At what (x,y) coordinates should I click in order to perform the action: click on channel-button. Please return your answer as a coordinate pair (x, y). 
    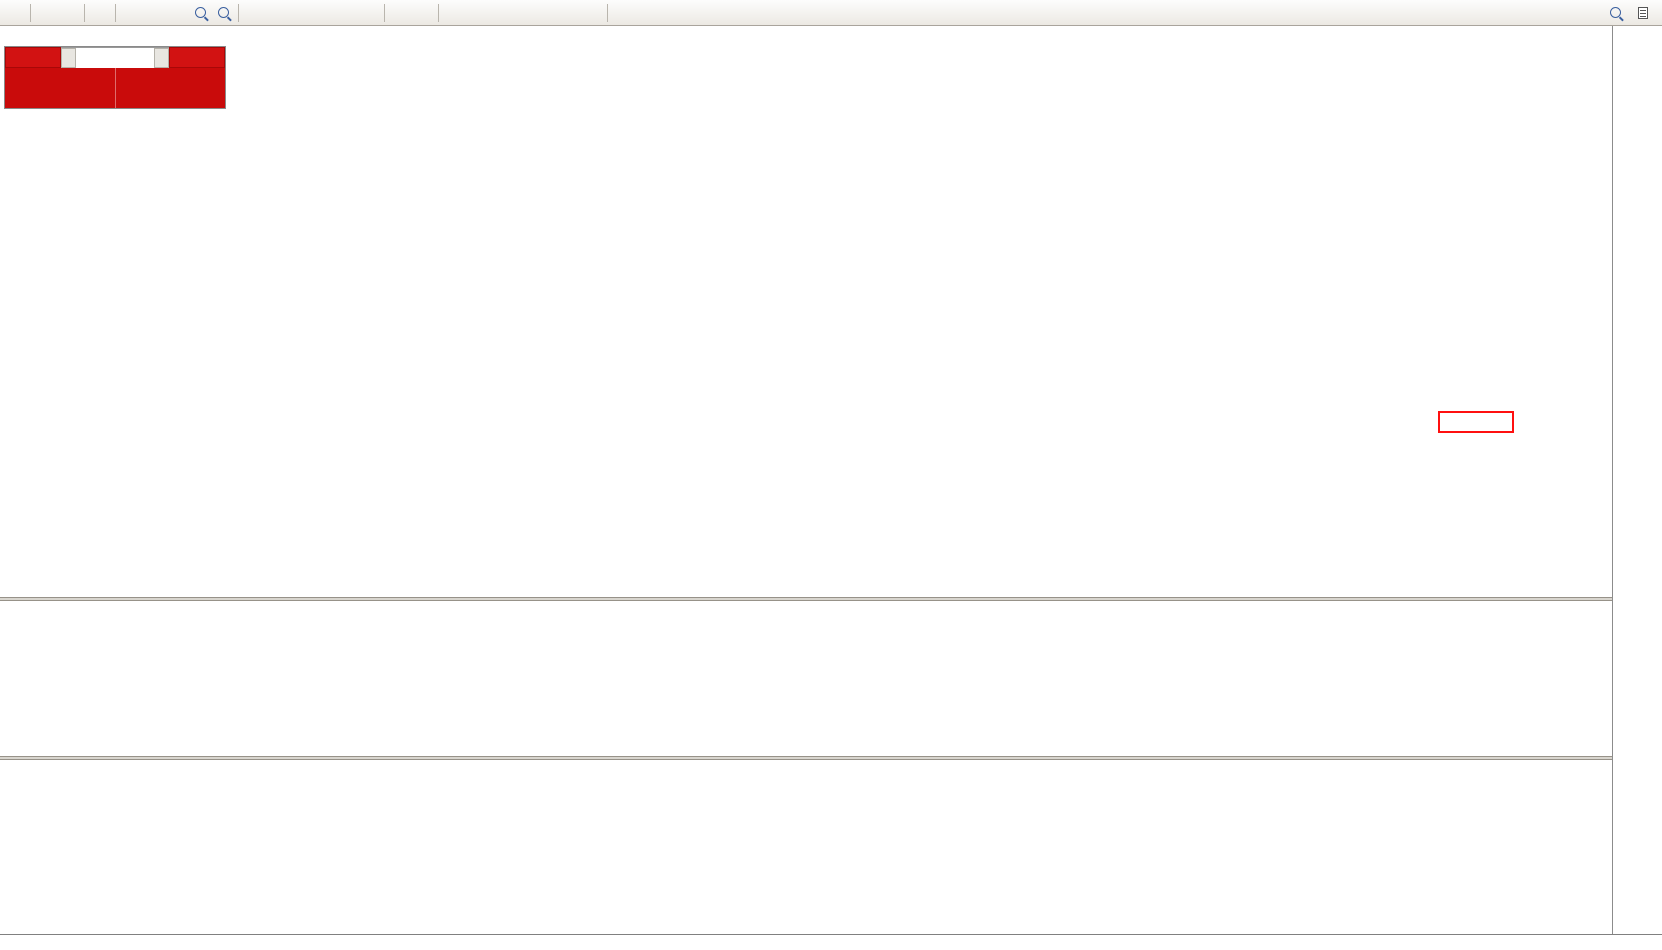
    Looking at the image, I should click on (523, 13).